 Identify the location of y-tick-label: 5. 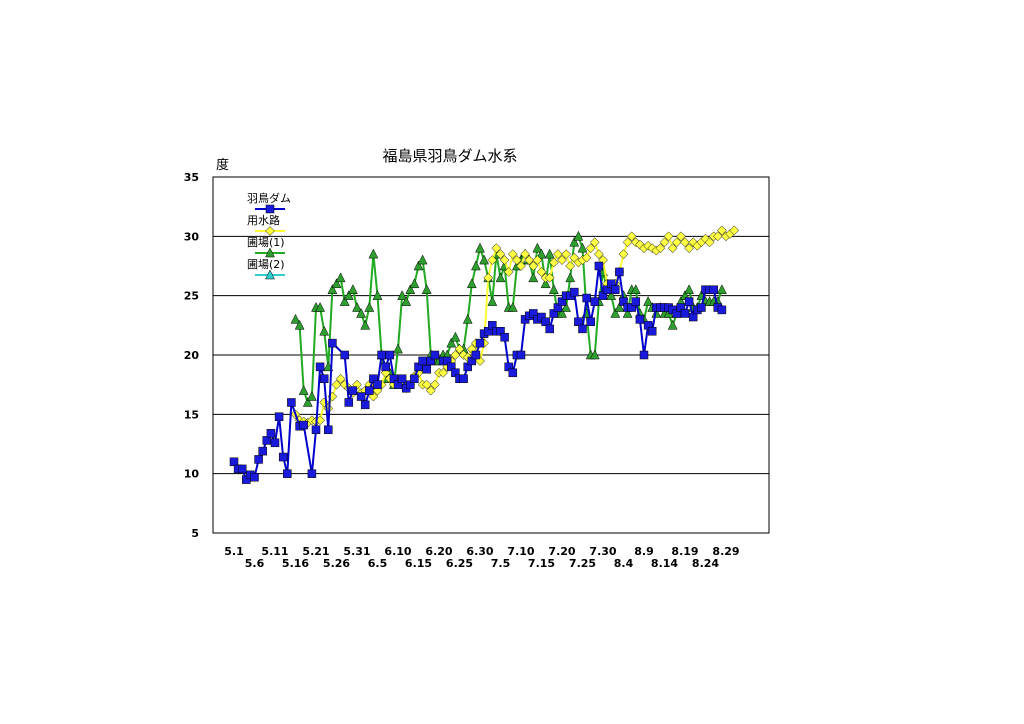
(195, 533).